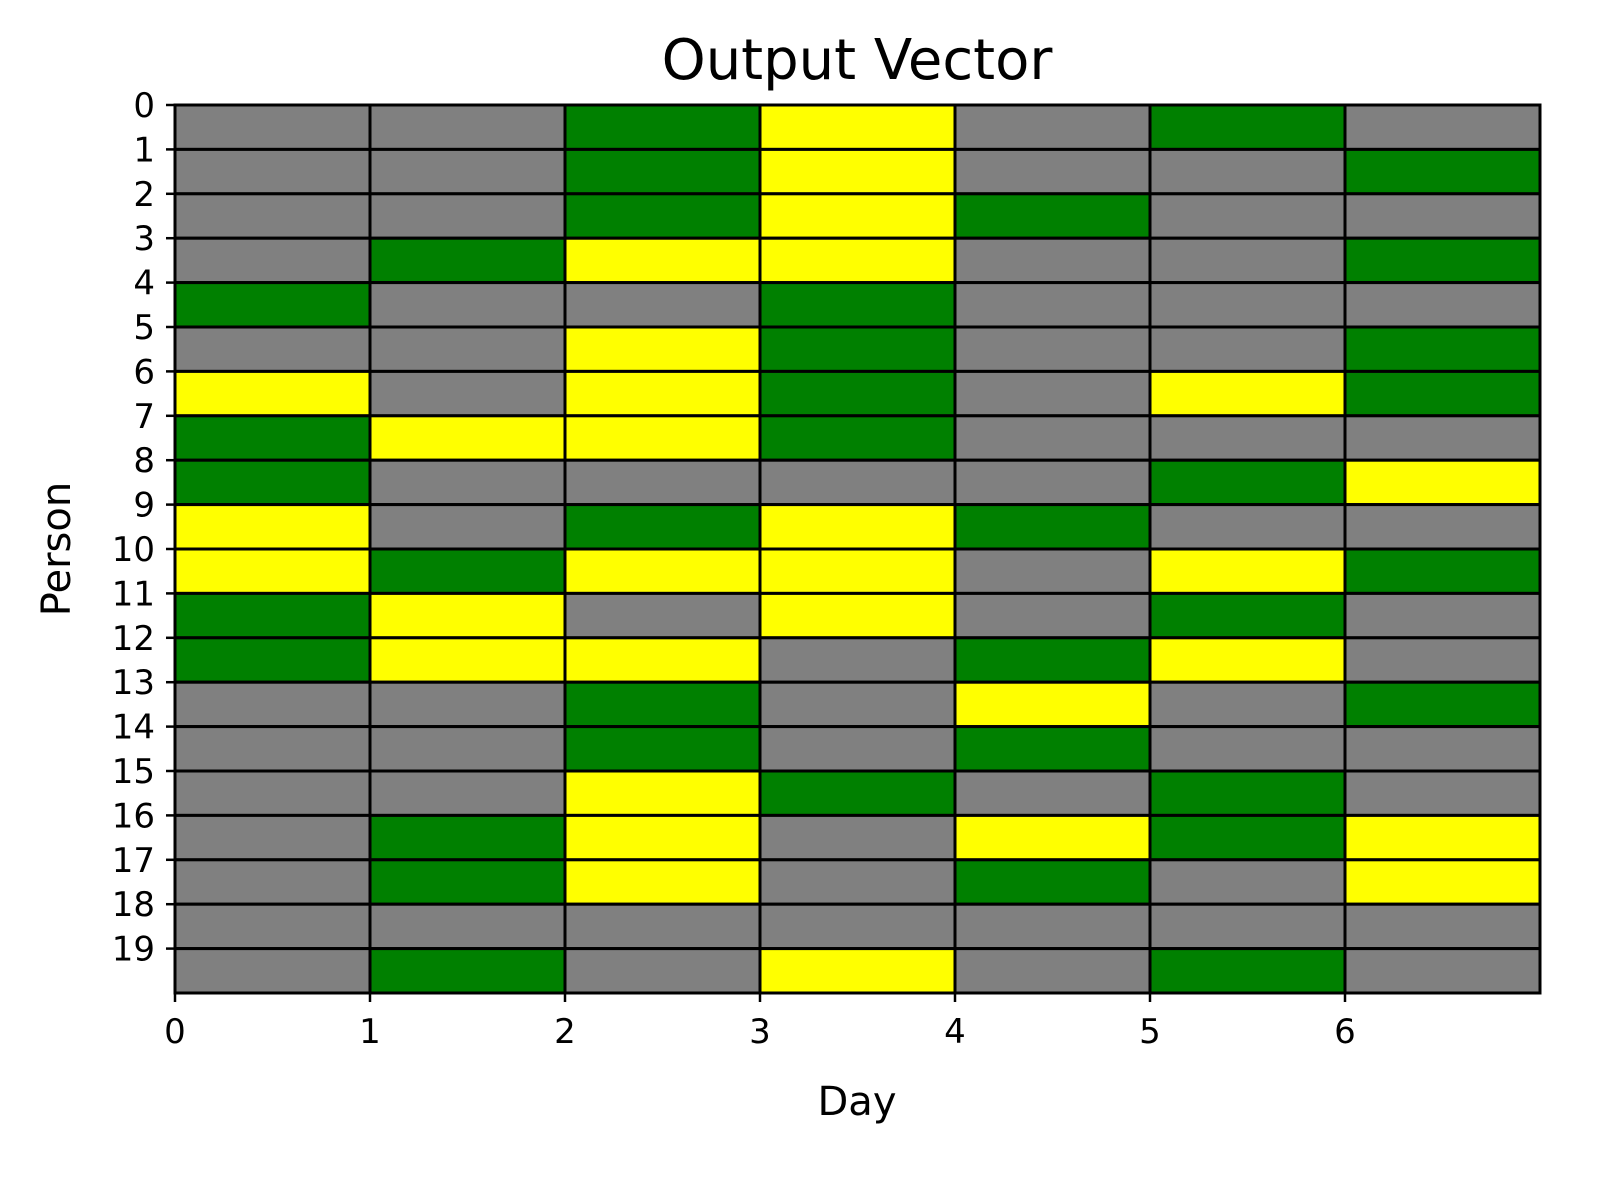 The height and width of the screenshot is (1178, 1601). I want to click on x-tick-label: 1, so click(370, 1032).